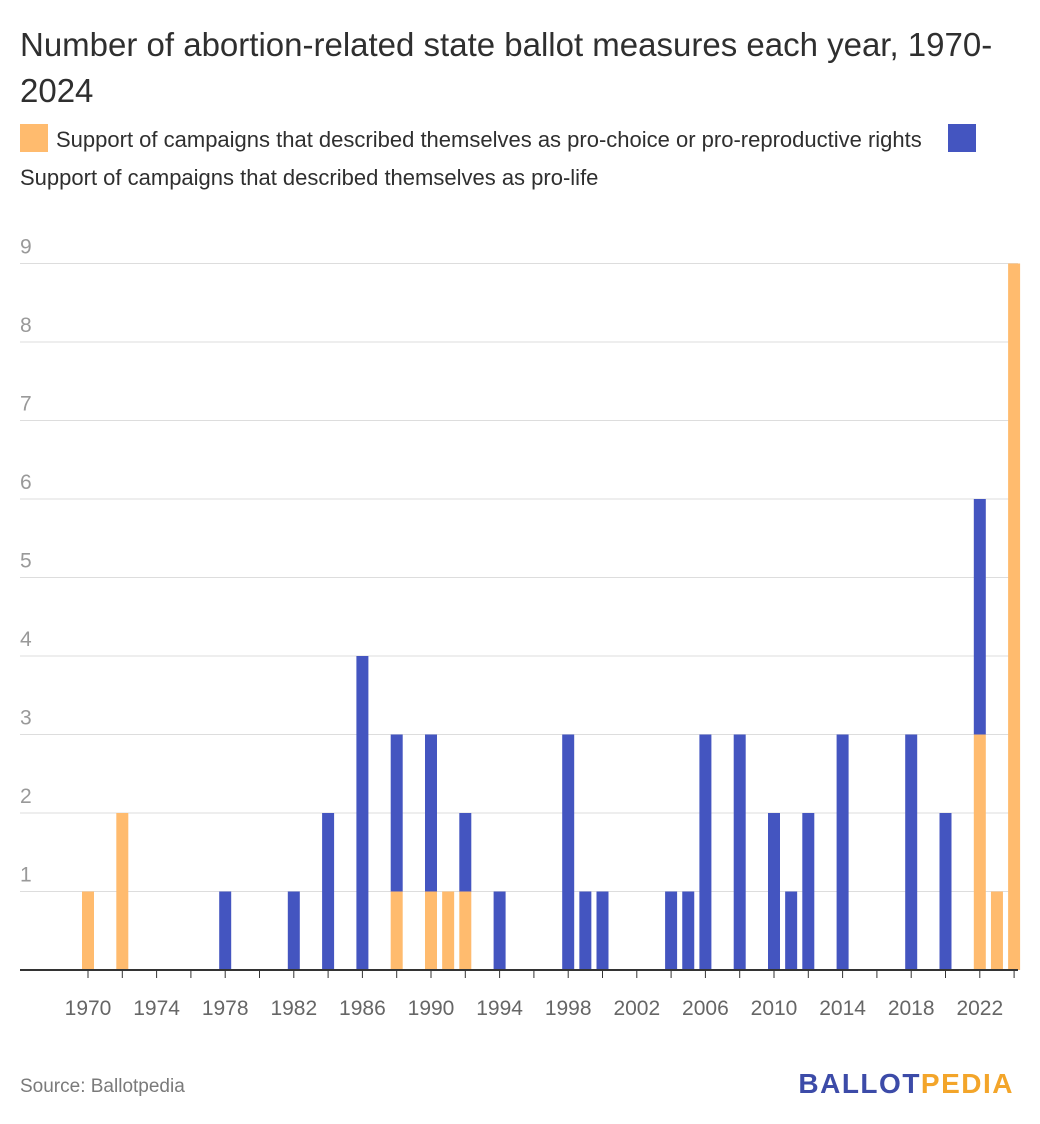 The width and height of the screenshot is (1040, 1124). Describe the element at coordinates (26, 247) in the screenshot. I see `y-tick-label: 9` at that location.